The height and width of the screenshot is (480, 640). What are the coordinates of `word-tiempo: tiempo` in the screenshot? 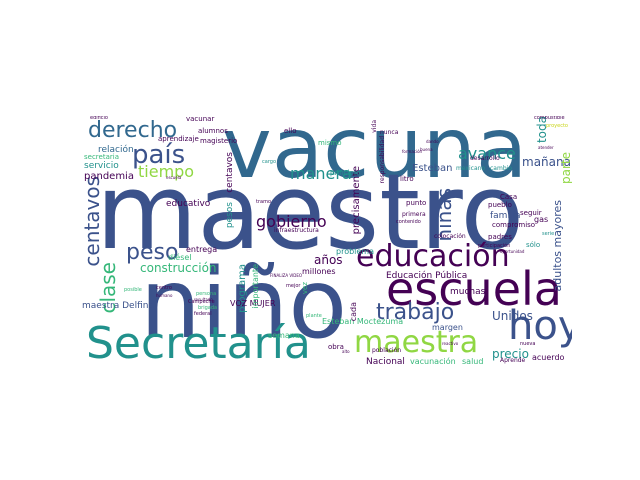 It's located at (166, 171).